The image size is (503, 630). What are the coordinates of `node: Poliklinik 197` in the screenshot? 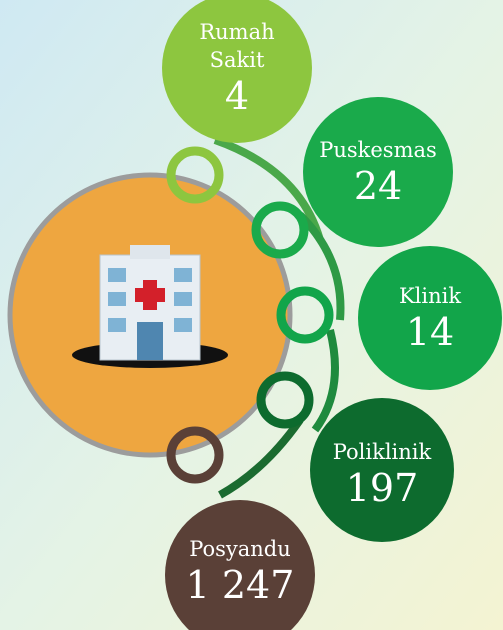 It's located at (382, 474).